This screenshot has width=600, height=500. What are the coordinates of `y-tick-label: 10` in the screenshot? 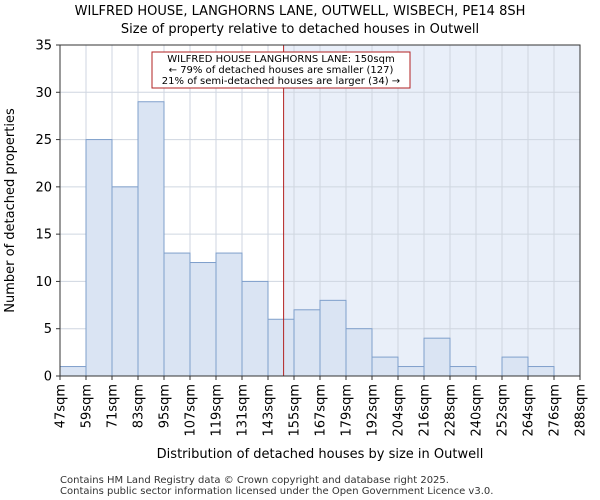 It's located at (43, 282).